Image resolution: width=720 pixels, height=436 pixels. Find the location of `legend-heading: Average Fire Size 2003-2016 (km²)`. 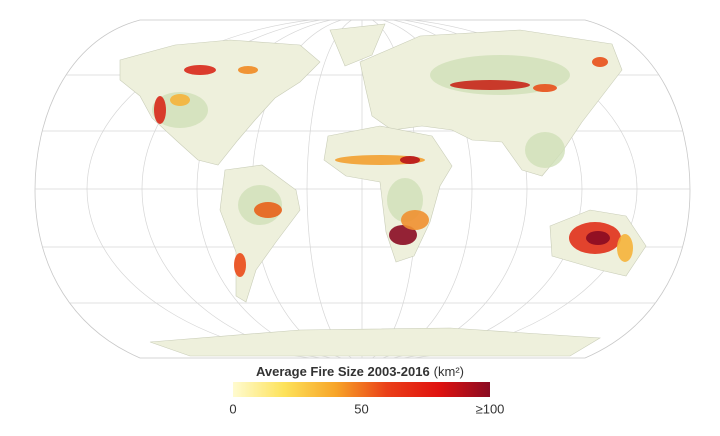

legend-heading: Average Fire Size 2003-2016 (km²) is located at coordinates (360, 371).